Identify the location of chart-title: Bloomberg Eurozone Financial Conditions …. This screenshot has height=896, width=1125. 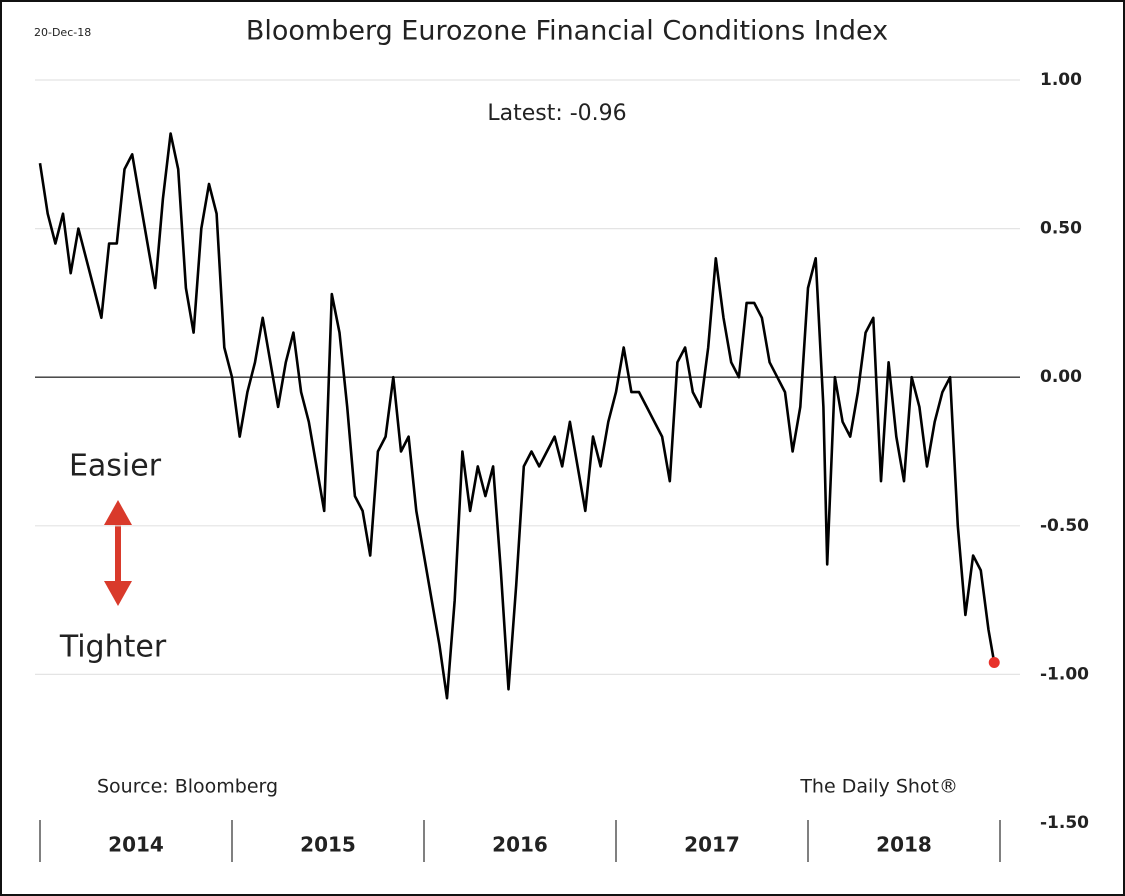
(567, 31).